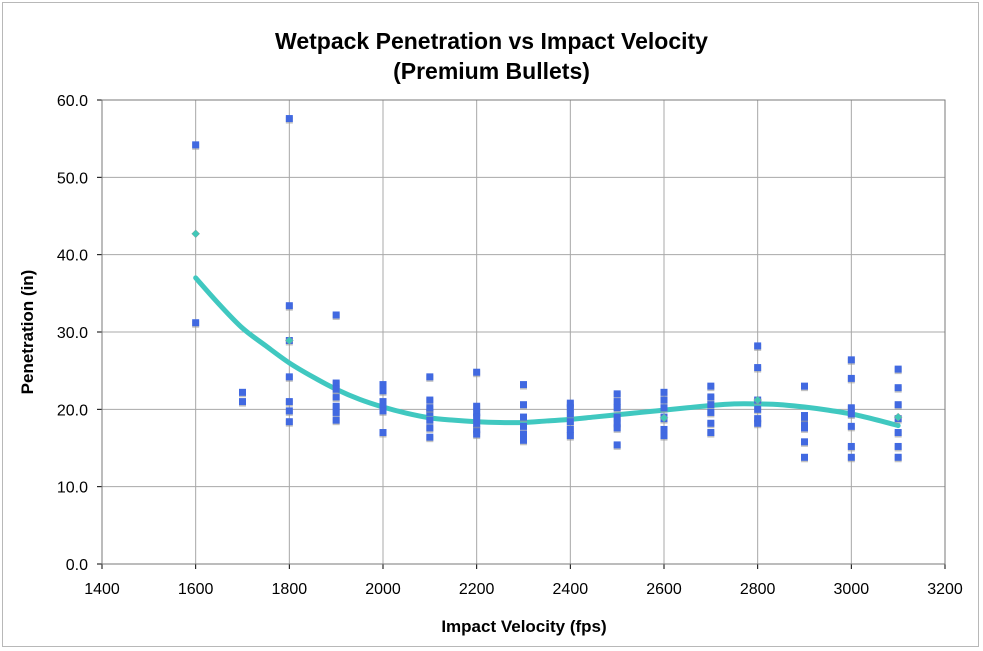 The image size is (983, 651). What do you see at coordinates (491, 41) in the screenshot?
I see `chart-title-line1: Wetpack Penetration vs Impact Velocity` at bounding box center [491, 41].